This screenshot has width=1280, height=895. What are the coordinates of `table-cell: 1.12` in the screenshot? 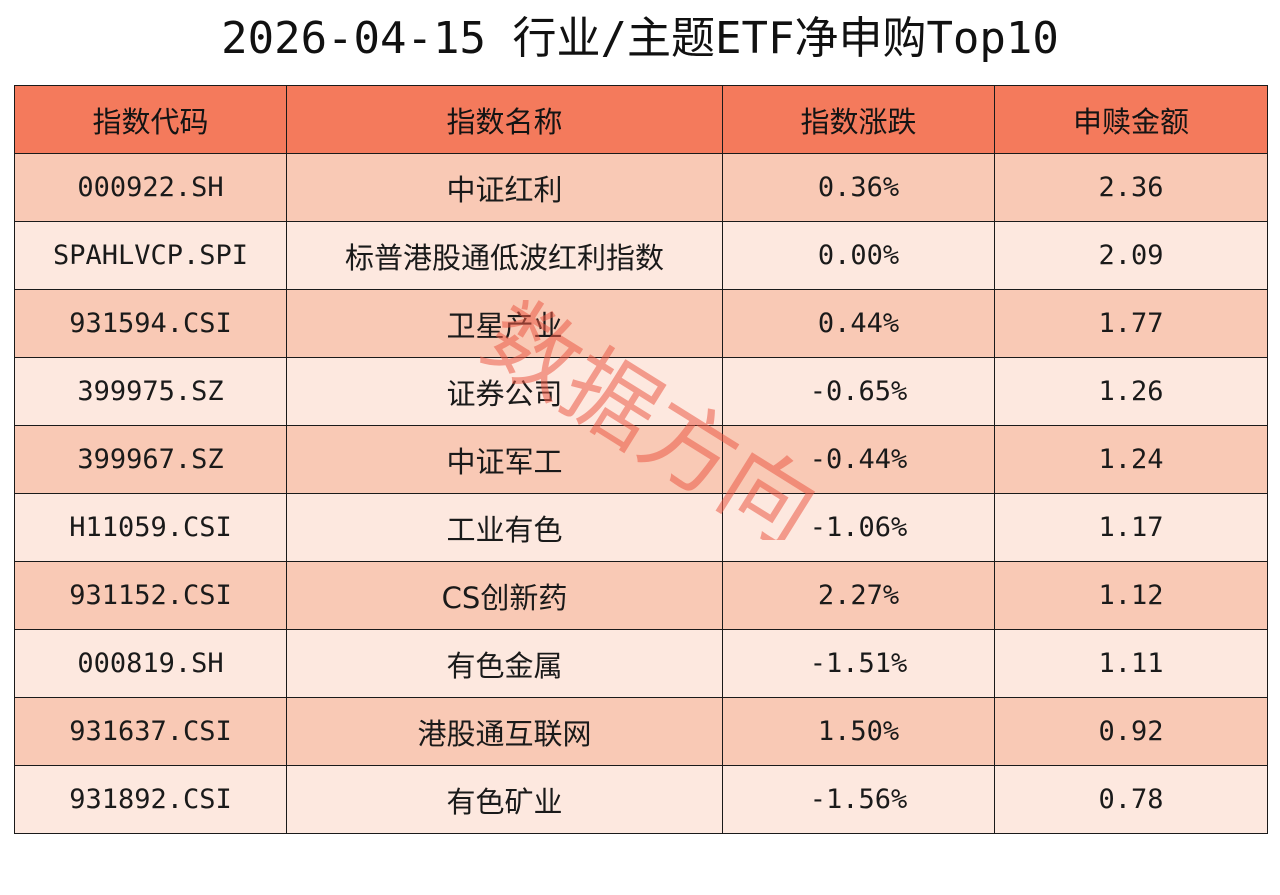 It's located at (1131, 595).